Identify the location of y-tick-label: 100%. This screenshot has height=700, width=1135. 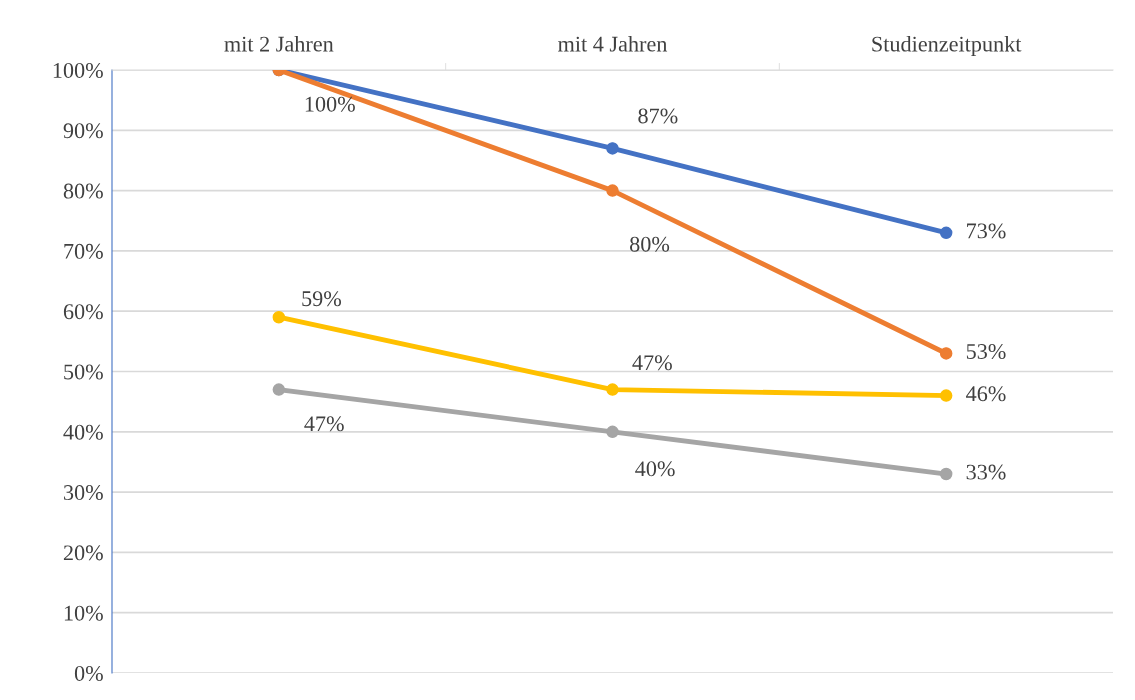
(78, 70).